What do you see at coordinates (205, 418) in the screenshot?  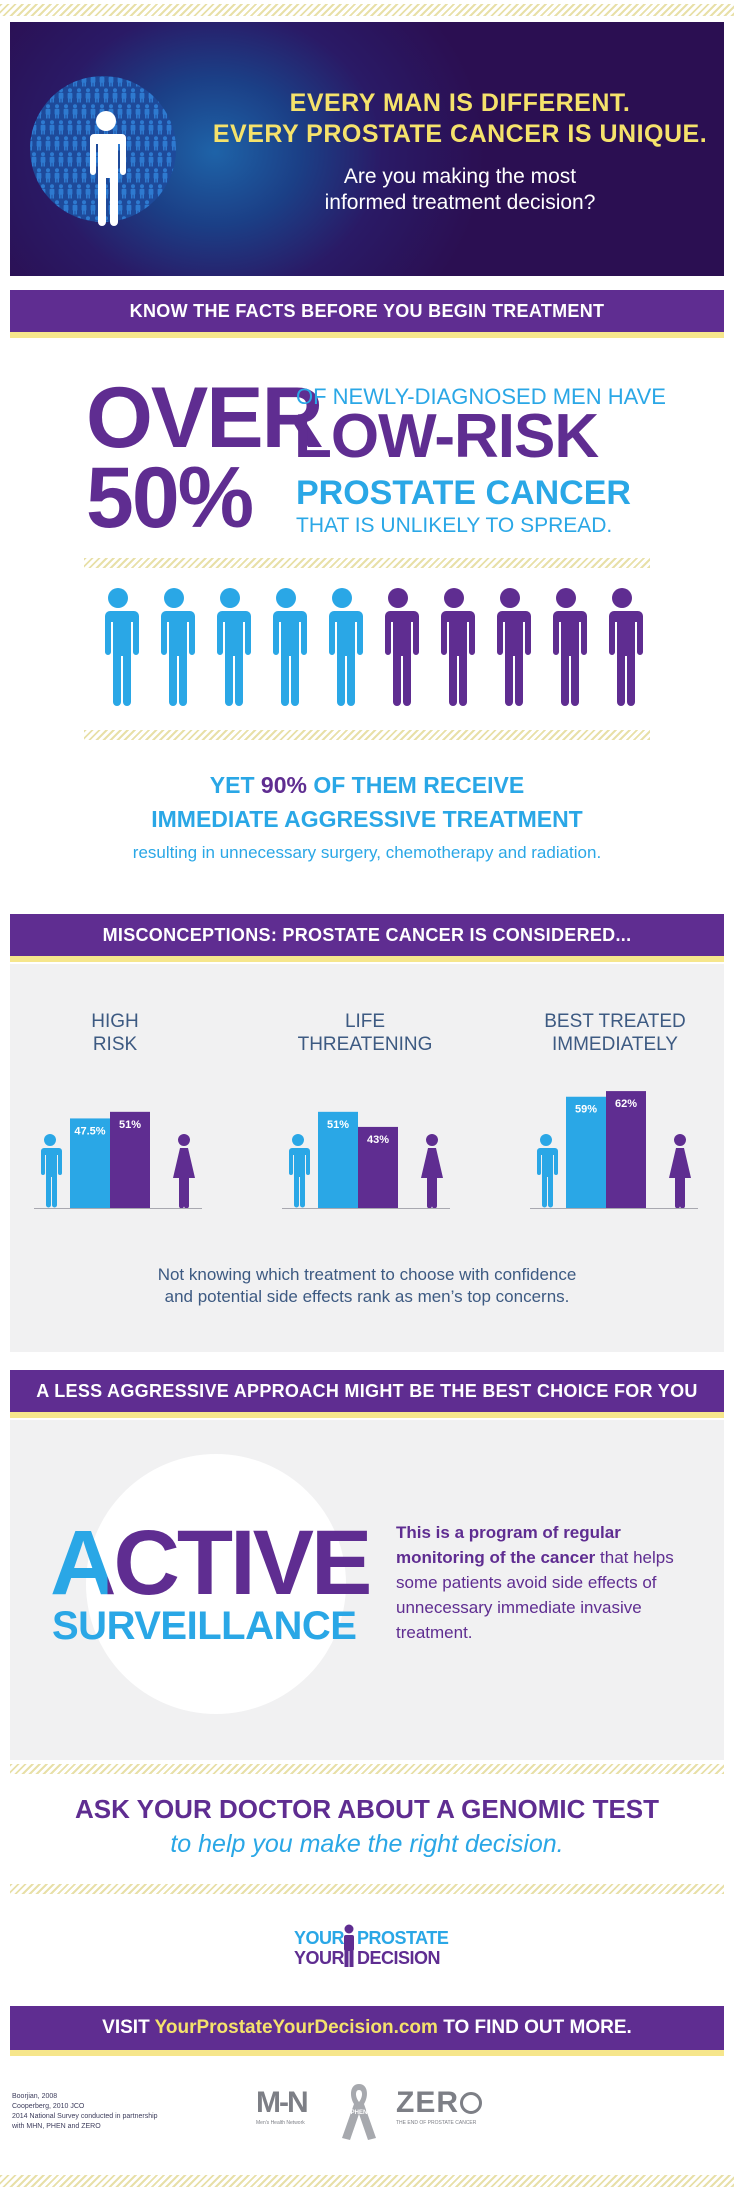 I see `stat-over: OVER` at bounding box center [205, 418].